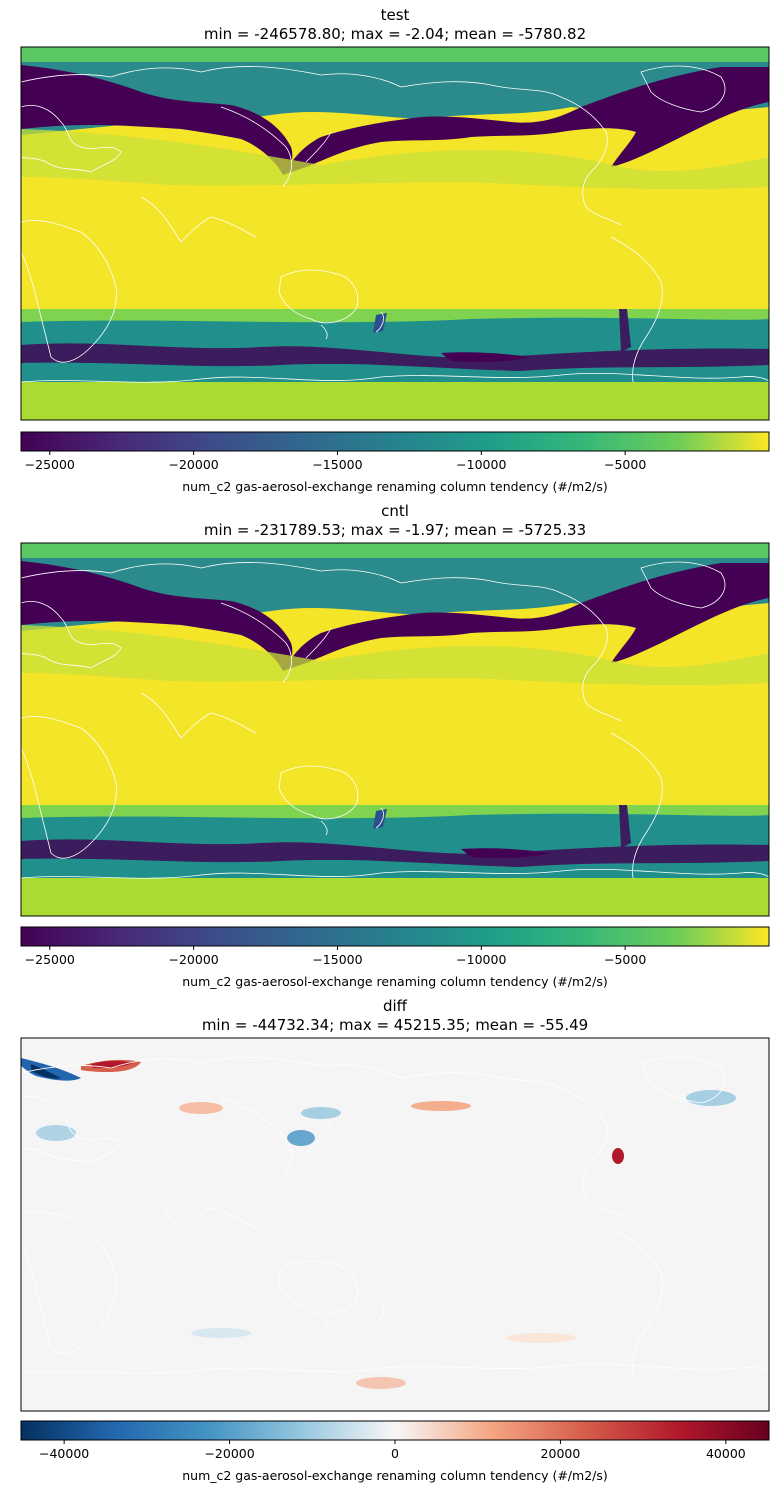 This screenshot has width=779, height=1494. I want to click on panel-title: test, so click(395, 15).